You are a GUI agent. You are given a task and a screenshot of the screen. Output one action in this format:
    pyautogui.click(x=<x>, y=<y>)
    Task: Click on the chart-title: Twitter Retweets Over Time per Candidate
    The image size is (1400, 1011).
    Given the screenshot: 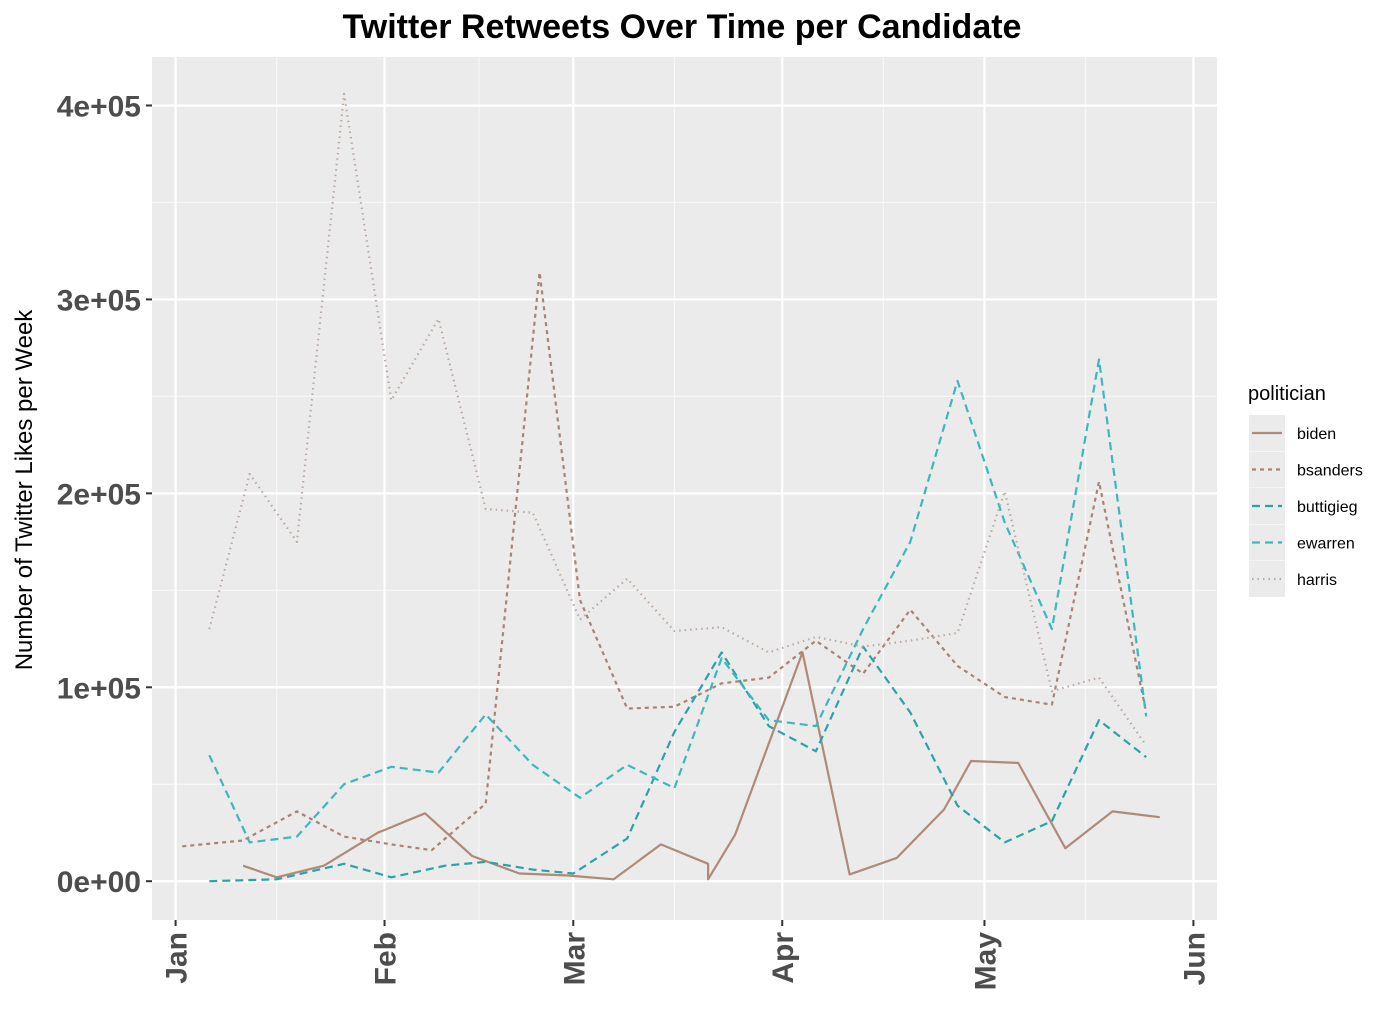 What is the action you would take?
    pyautogui.click(x=682, y=27)
    